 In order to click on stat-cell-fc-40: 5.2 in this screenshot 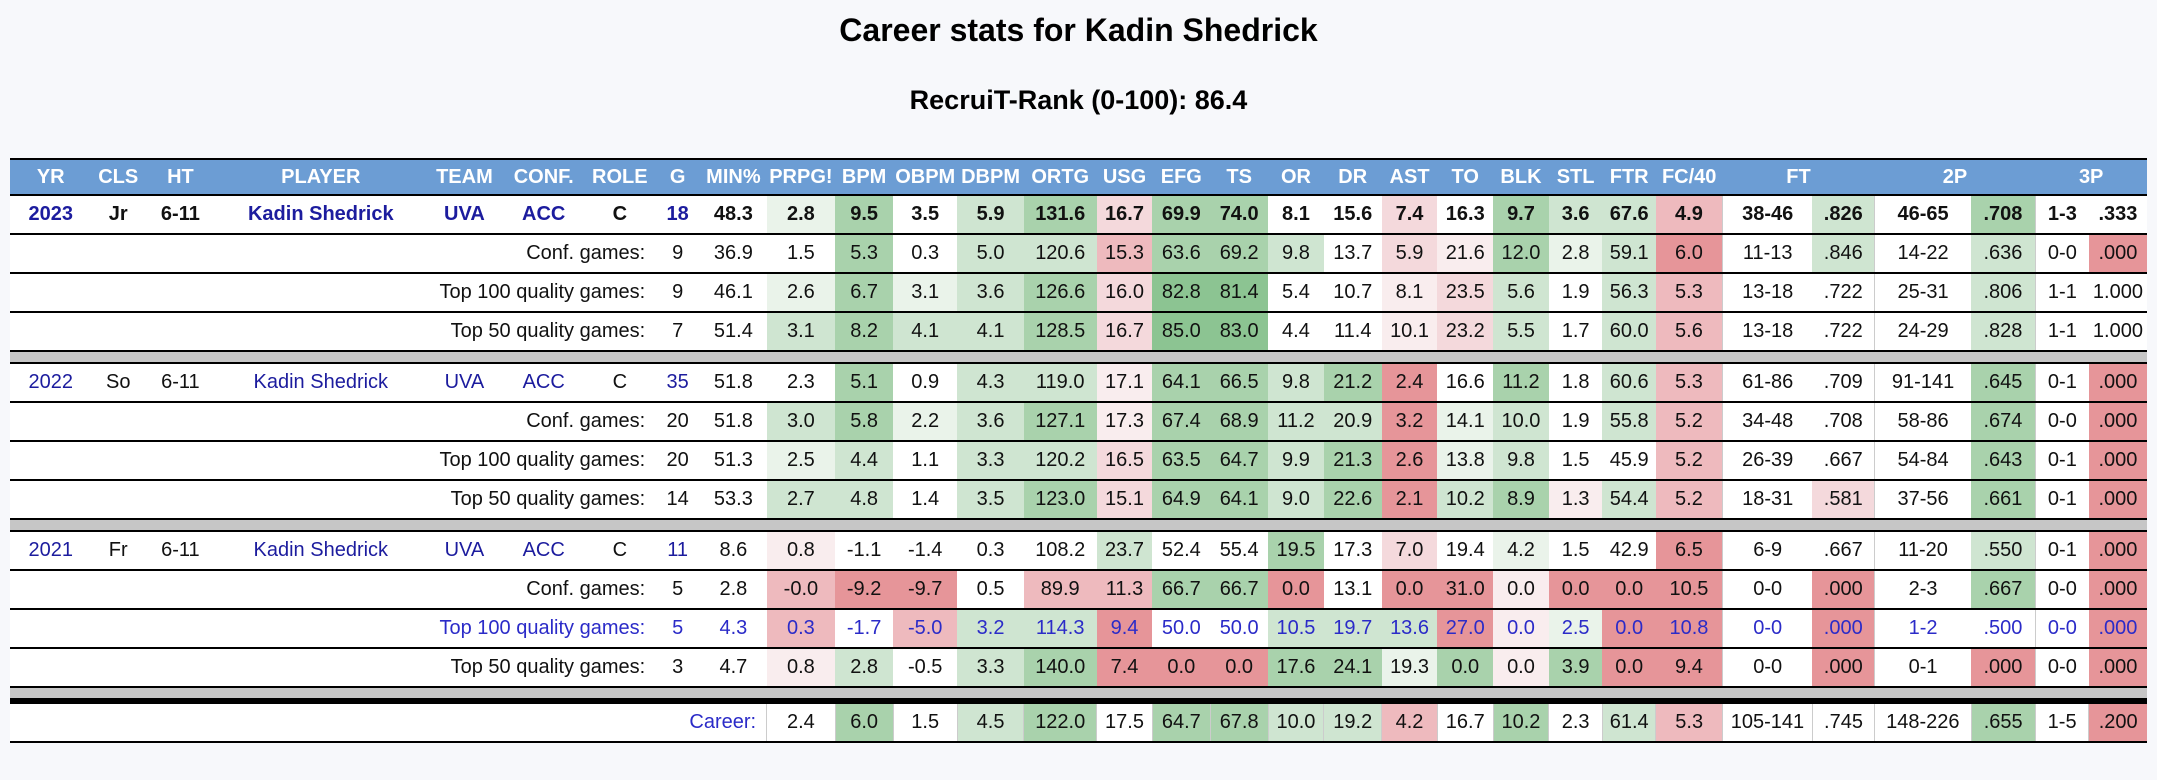, I will do `click(1689, 422)`.